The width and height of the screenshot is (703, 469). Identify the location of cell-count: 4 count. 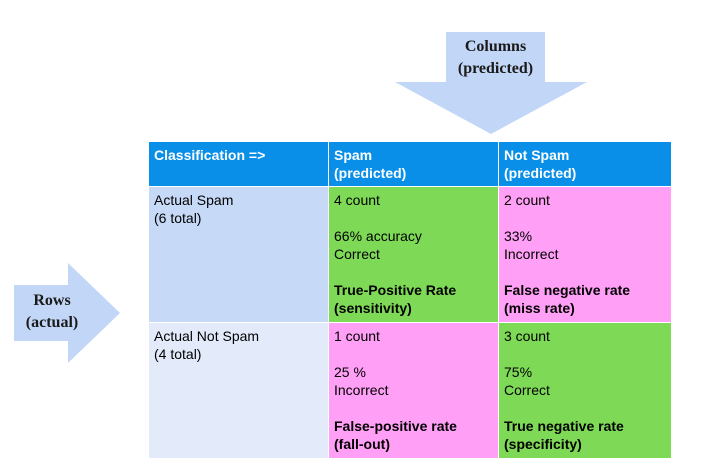
(357, 200).